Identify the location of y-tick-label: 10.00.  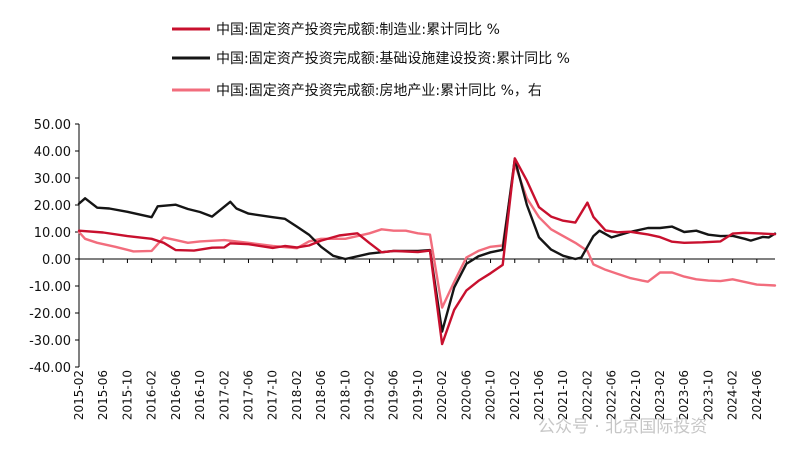
(52, 233).